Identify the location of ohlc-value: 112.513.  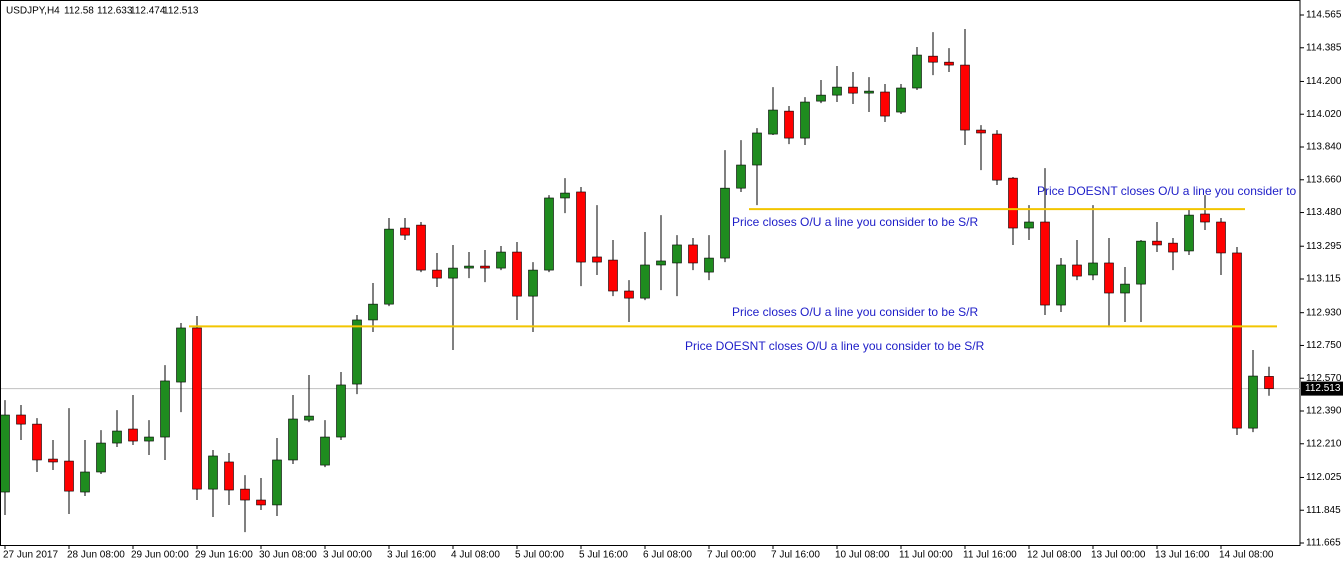
(181, 11).